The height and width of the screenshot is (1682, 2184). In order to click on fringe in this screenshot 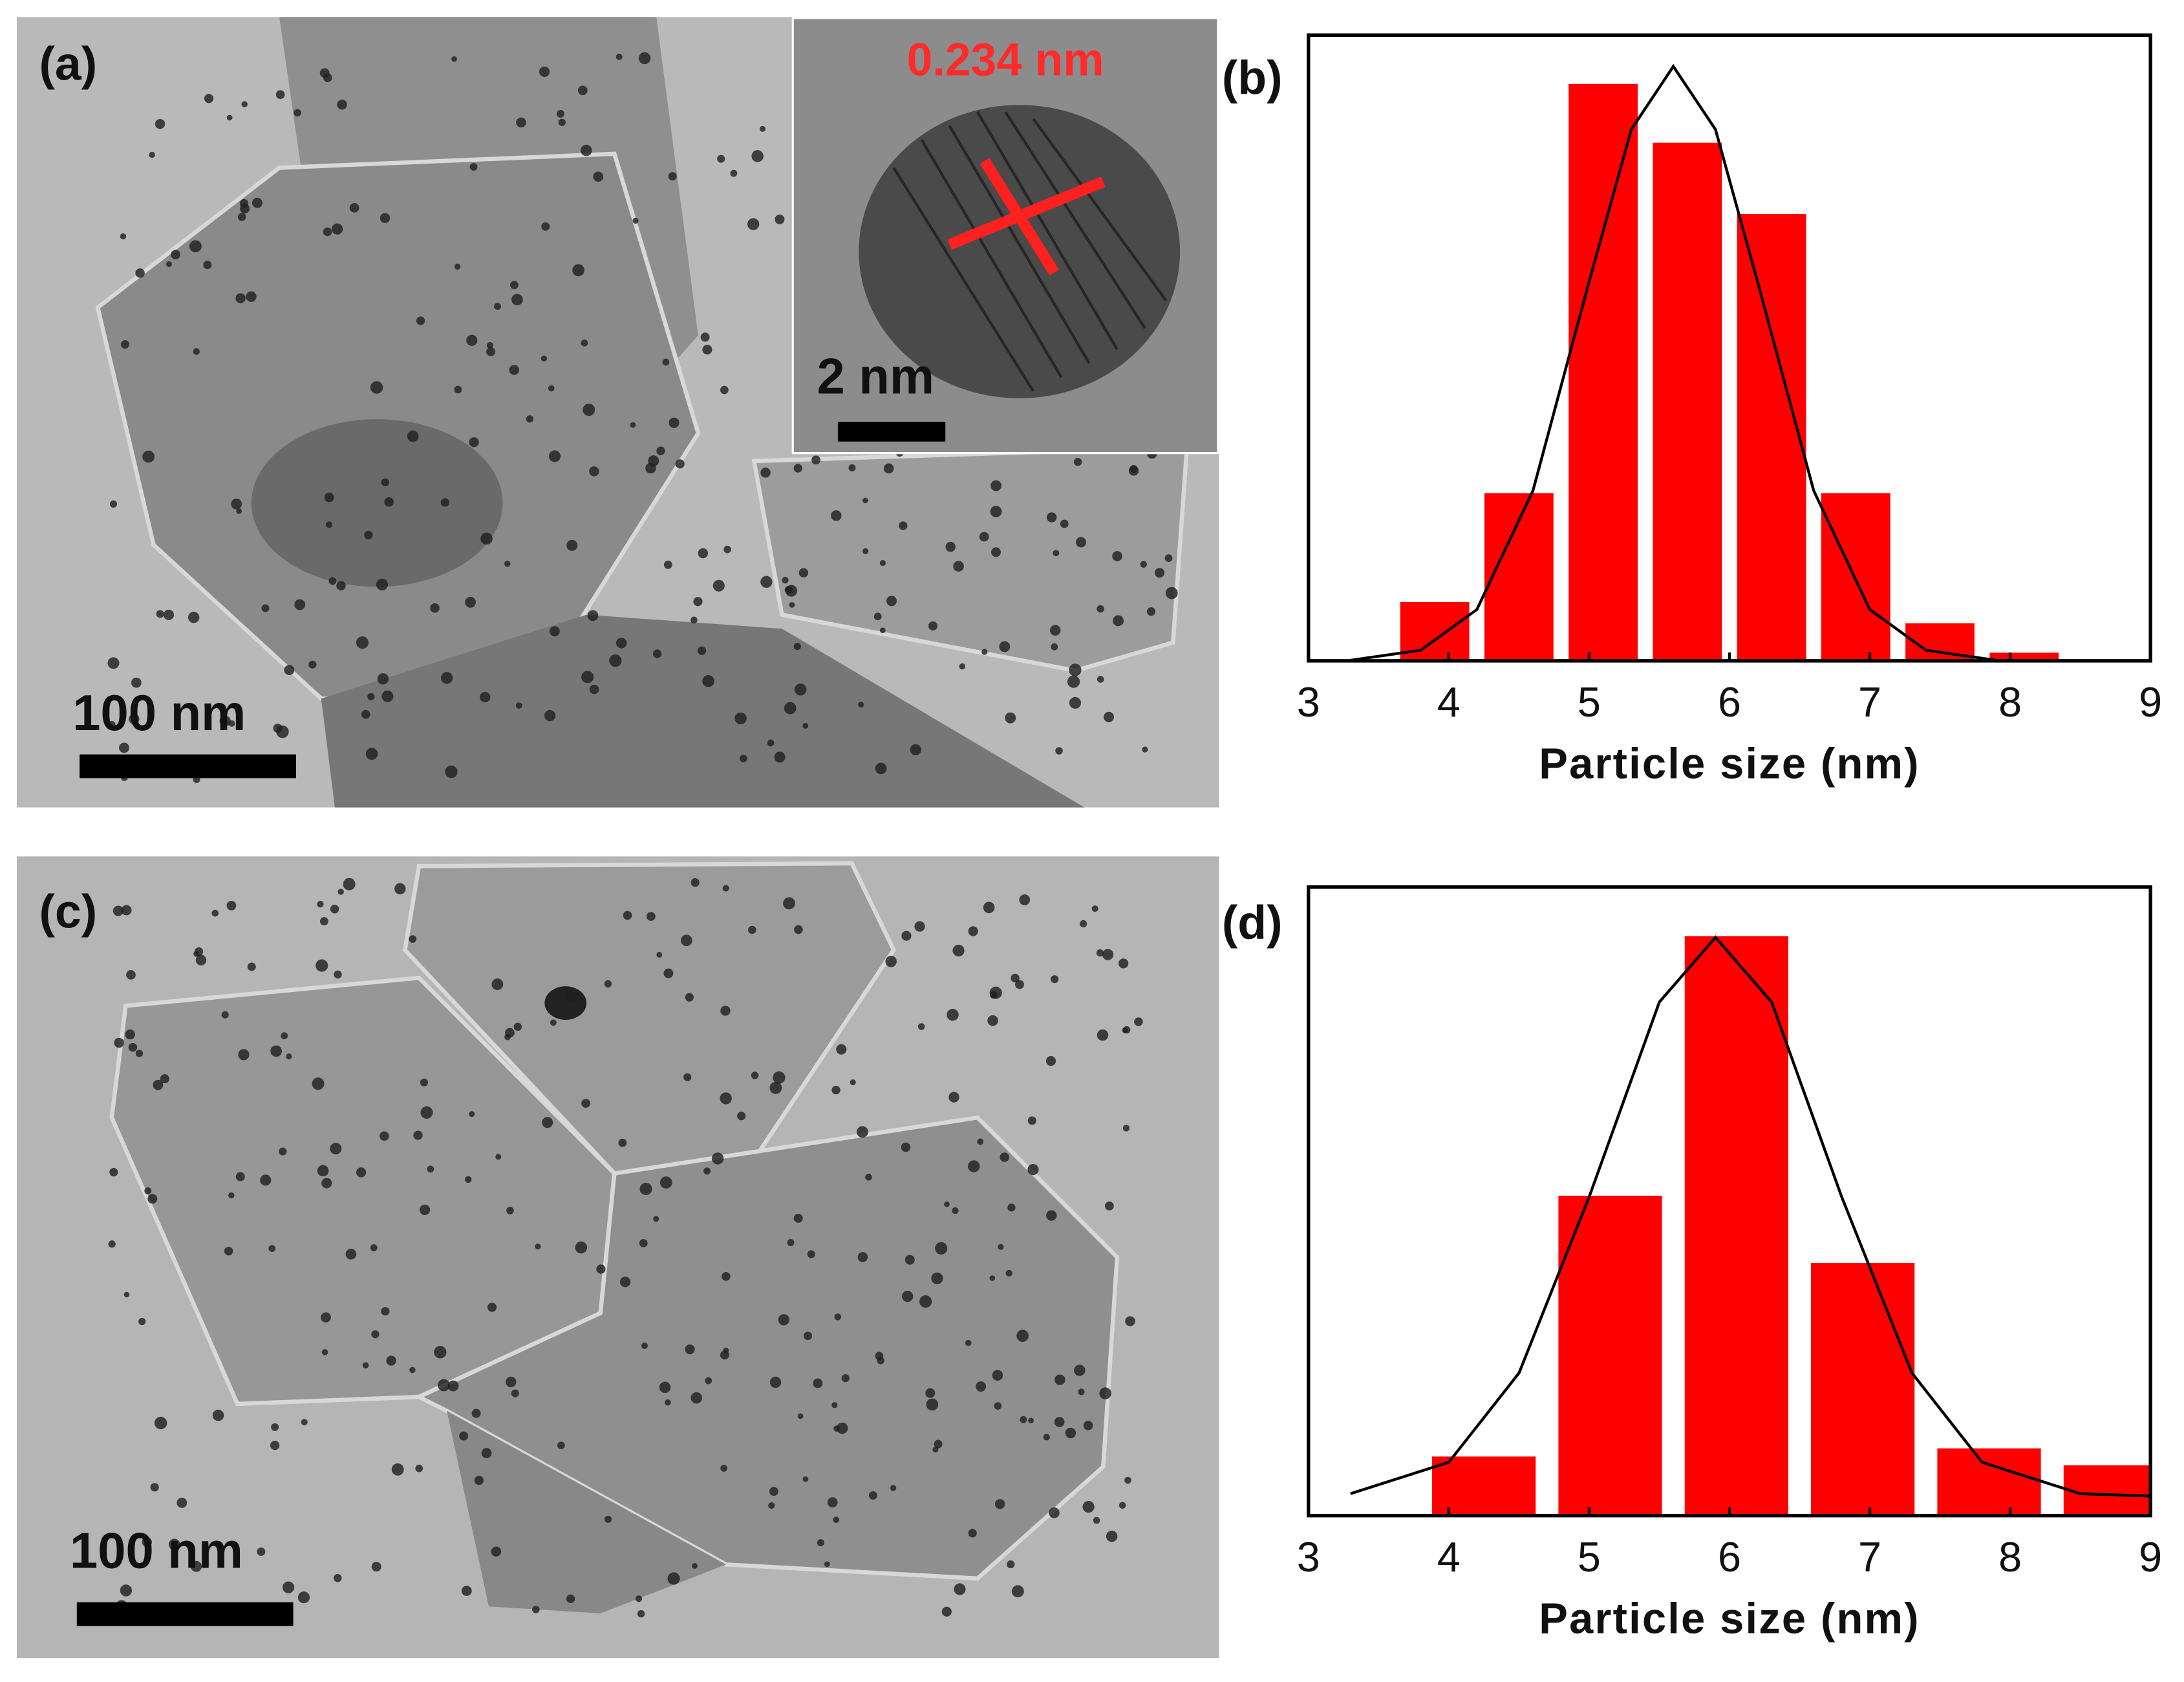, I will do `click(1019, 244)`.